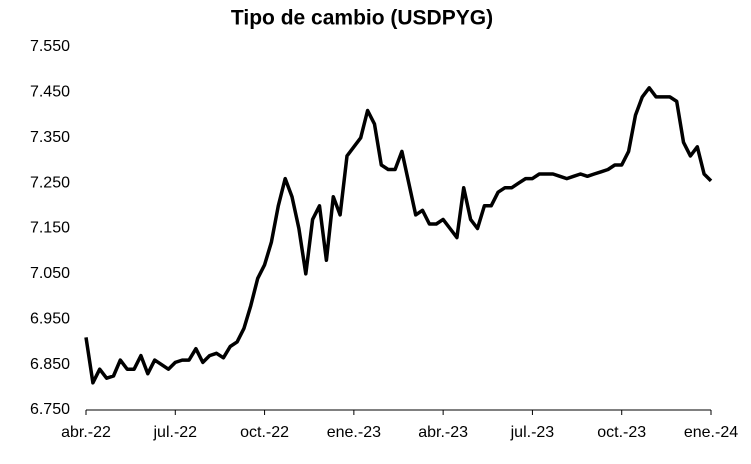 The width and height of the screenshot is (751, 464). I want to click on y-tick-label: 7.550, so click(50, 46).